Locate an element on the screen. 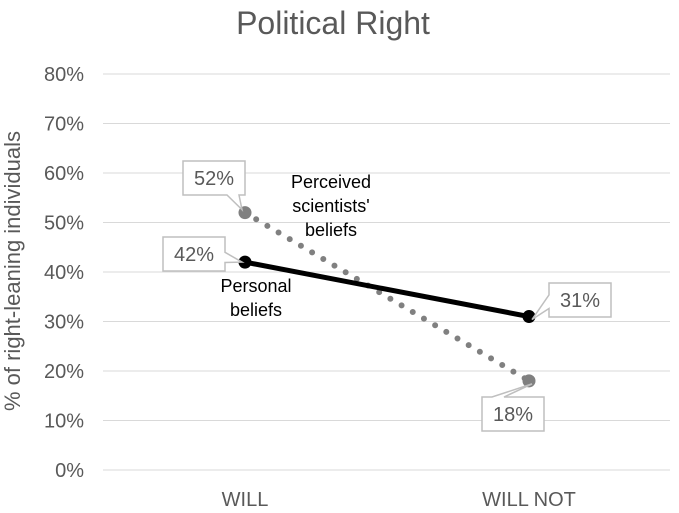  y-tick-label: 20% is located at coordinates (64, 372).